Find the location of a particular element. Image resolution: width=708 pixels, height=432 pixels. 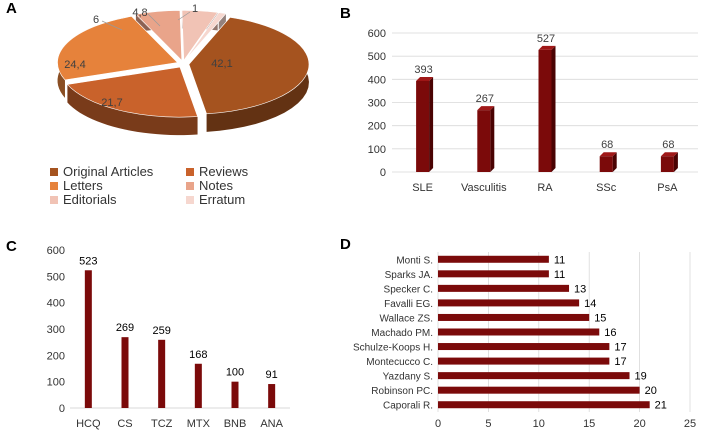

x-tick-label: 10 is located at coordinates (539, 424).